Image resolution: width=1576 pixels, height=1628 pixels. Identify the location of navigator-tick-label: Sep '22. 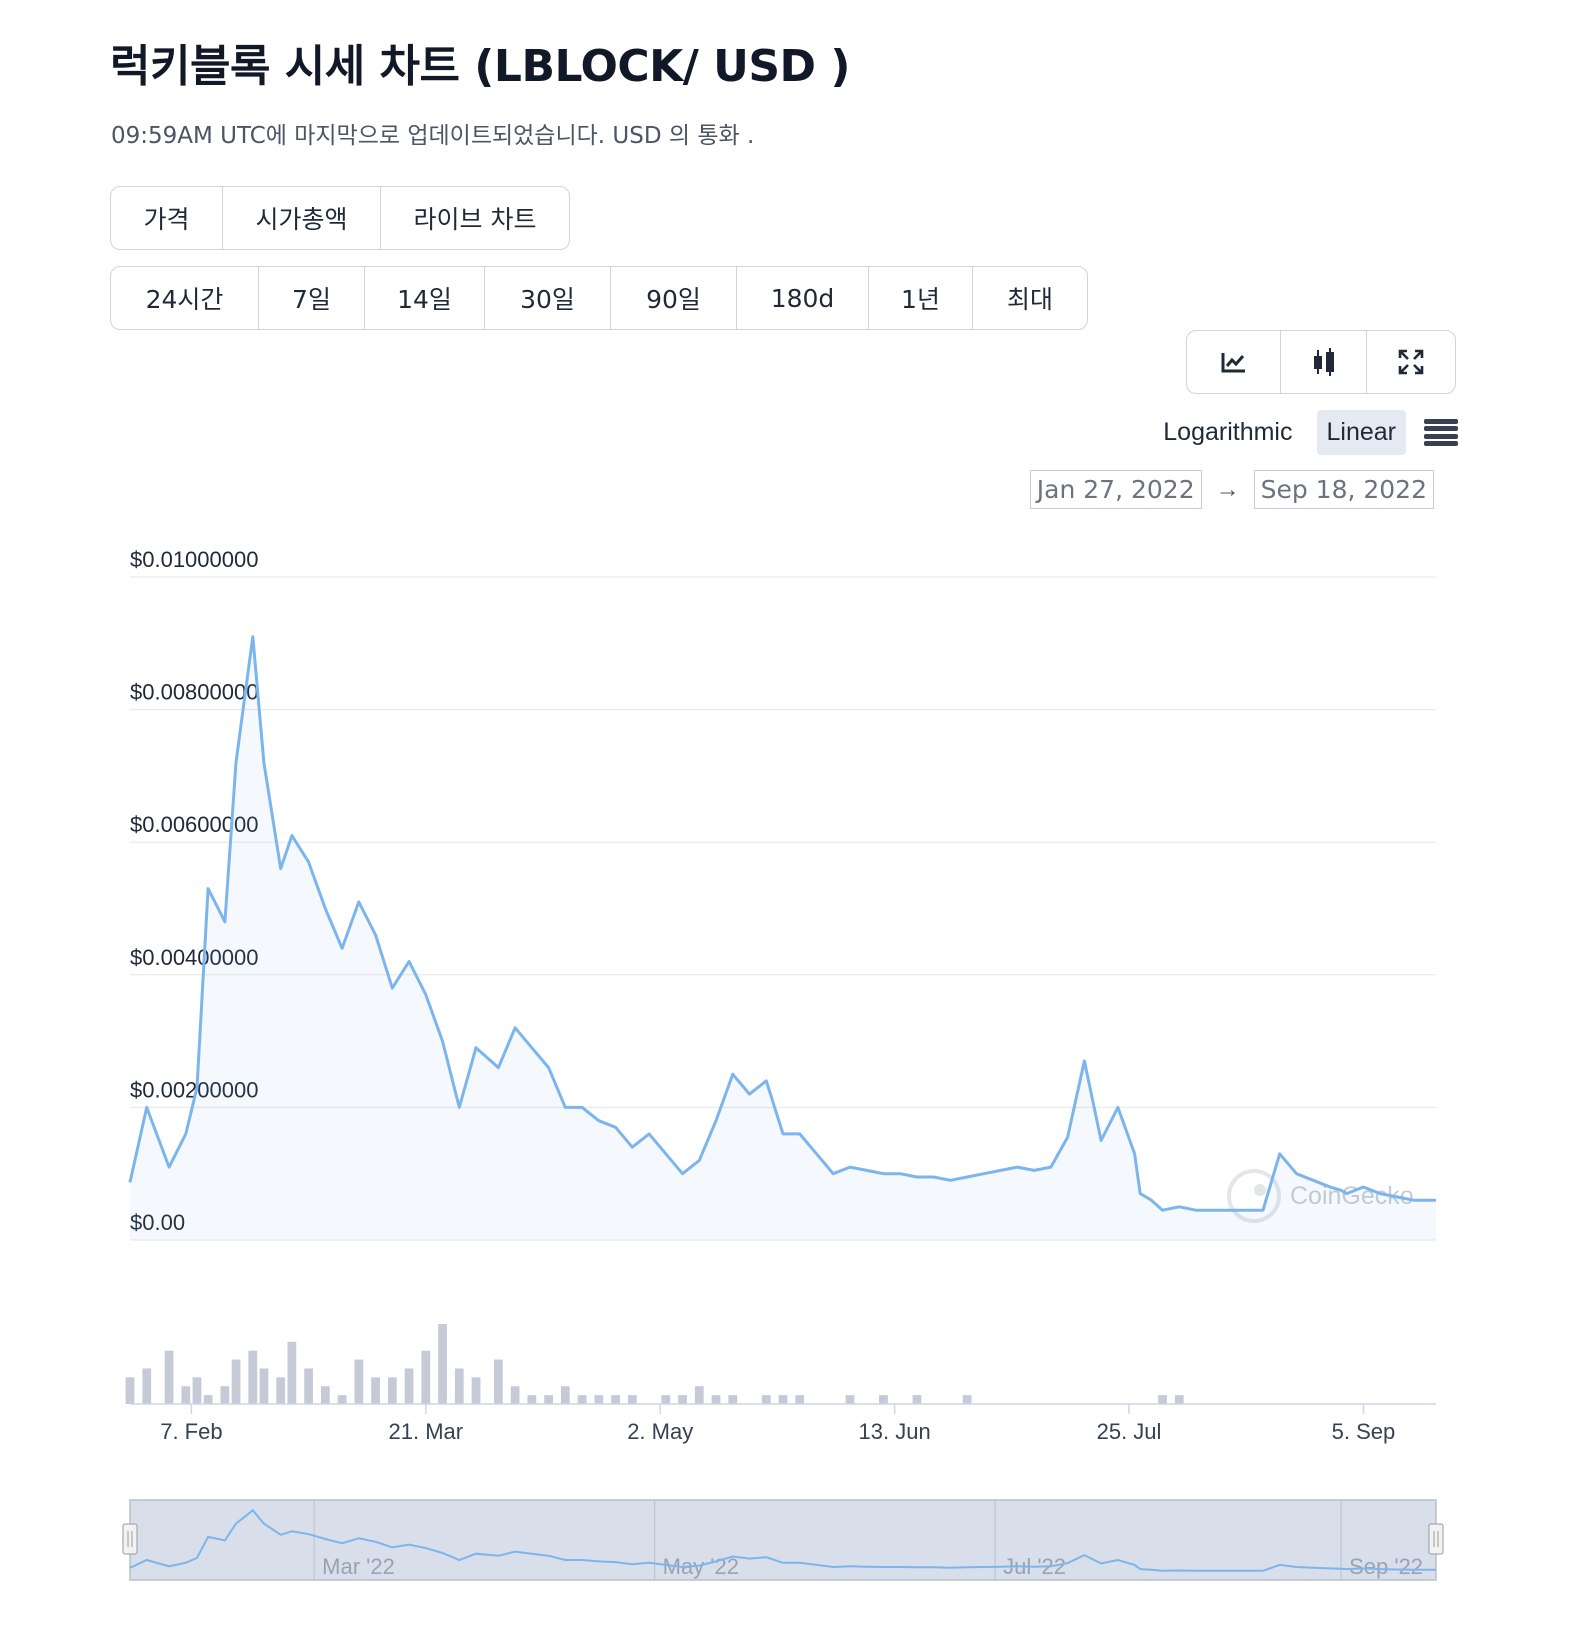
(1386, 1566).